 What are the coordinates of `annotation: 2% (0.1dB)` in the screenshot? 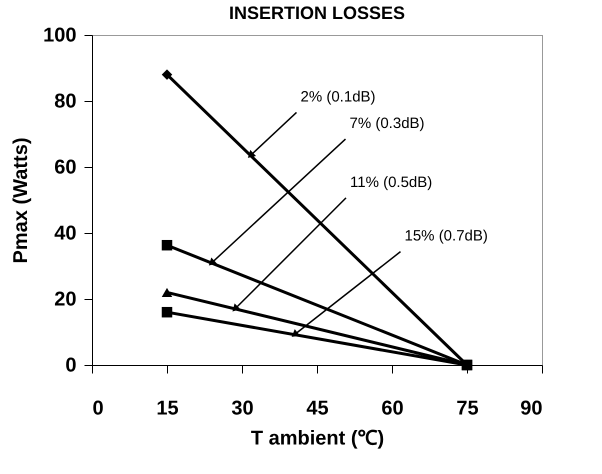 It's located at (338, 97).